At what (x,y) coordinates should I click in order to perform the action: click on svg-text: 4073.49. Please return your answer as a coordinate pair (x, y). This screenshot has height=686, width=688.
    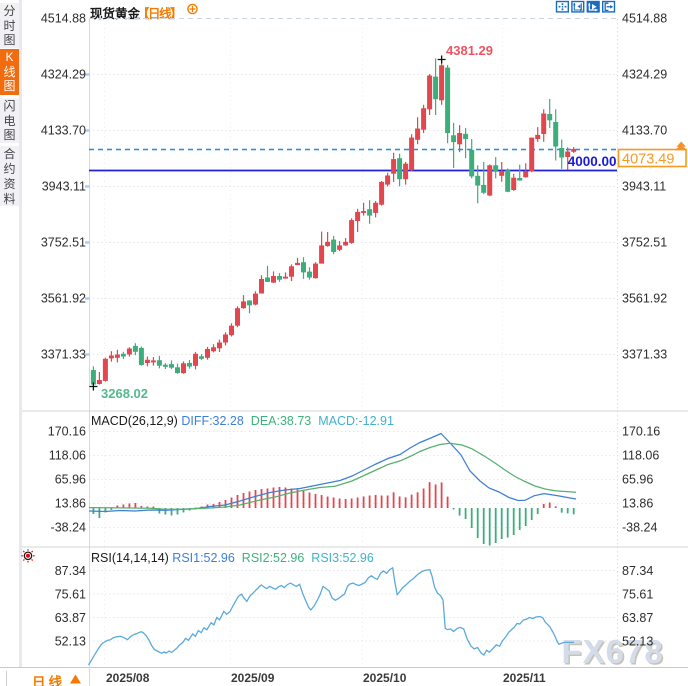
    Looking at the image, I should click on (648, 160).